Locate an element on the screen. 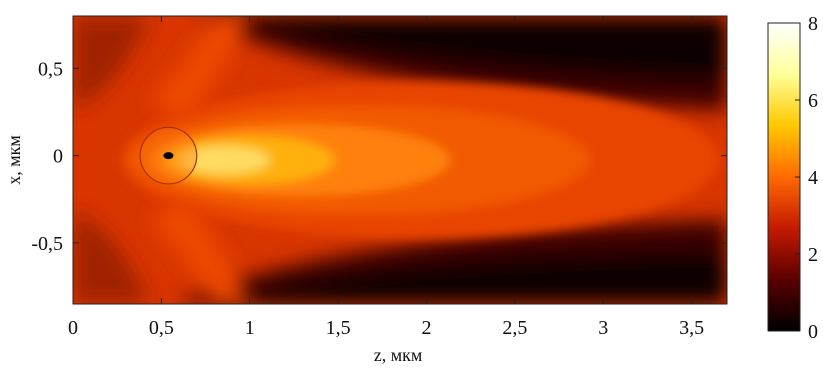 The image size is (823, 370). colorbar-ticks: 0 2 4 6 8 is located at coordinates (806, 178).